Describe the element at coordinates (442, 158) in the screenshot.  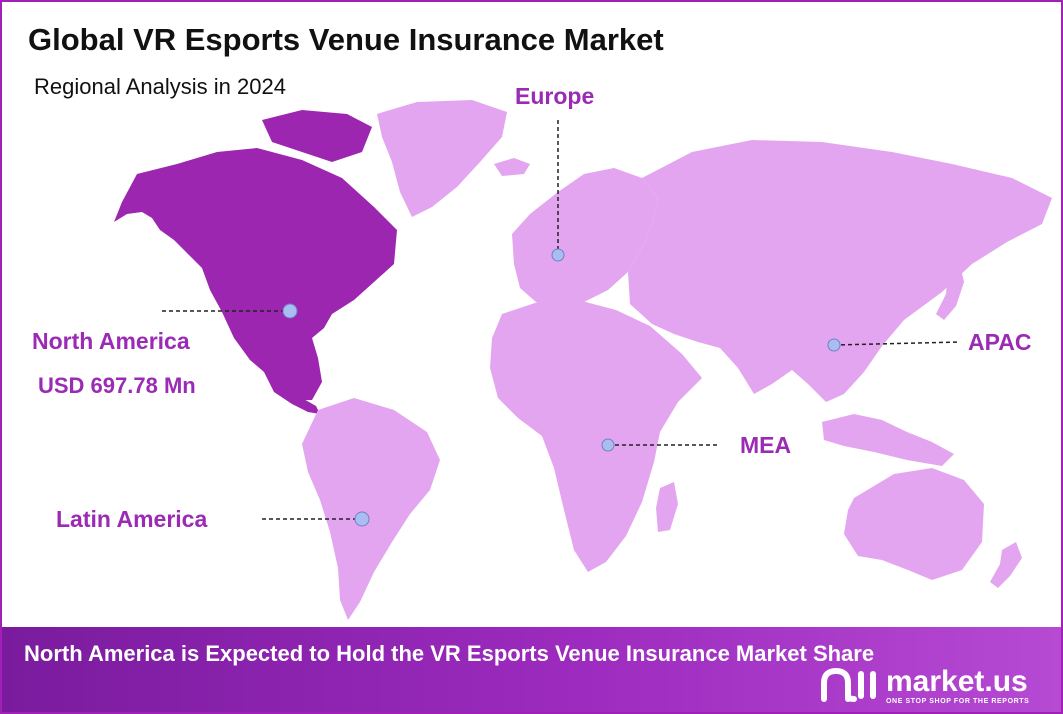
I see `greenland-shape` at that location.